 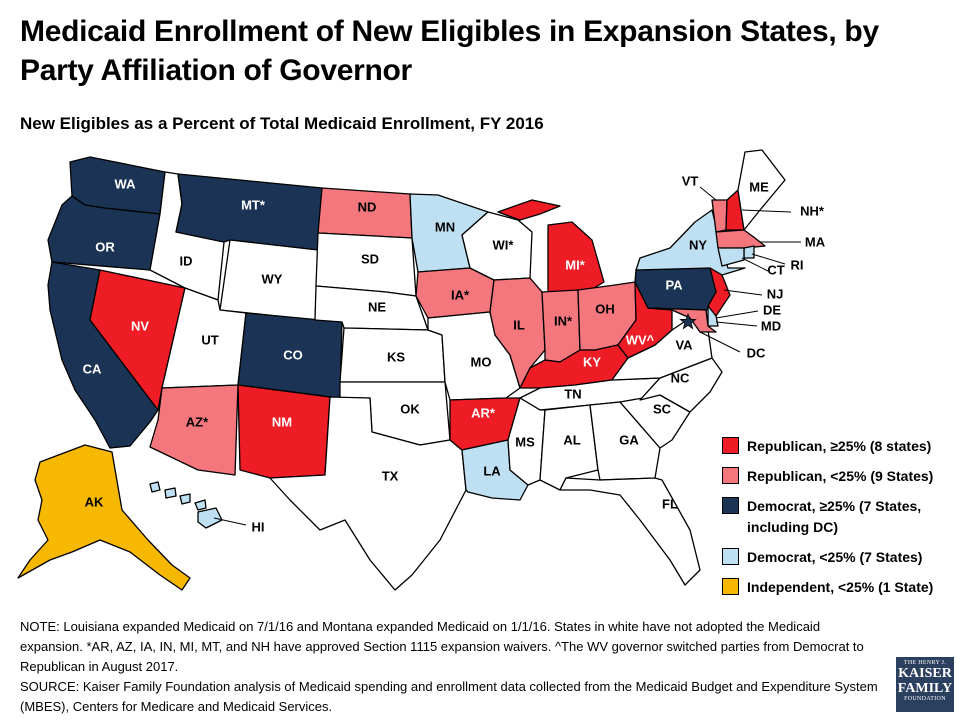 I want to click on kff-logo: THE HENRY J. KAISER FAMILY FOUNDATION, so click(x=925, y=684).